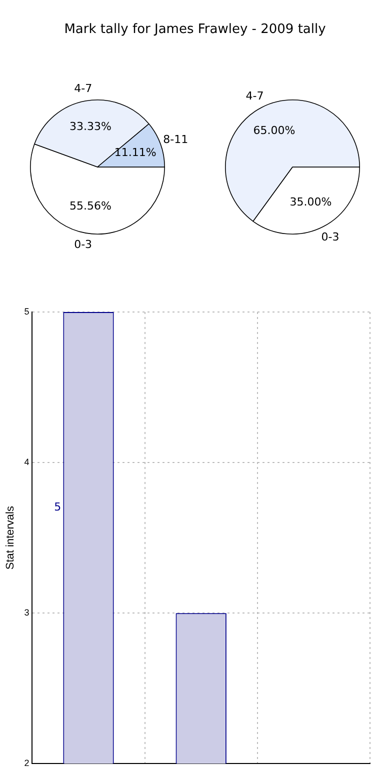  I want to click on y-axis-title: Stat intervals, so click(10, 538).